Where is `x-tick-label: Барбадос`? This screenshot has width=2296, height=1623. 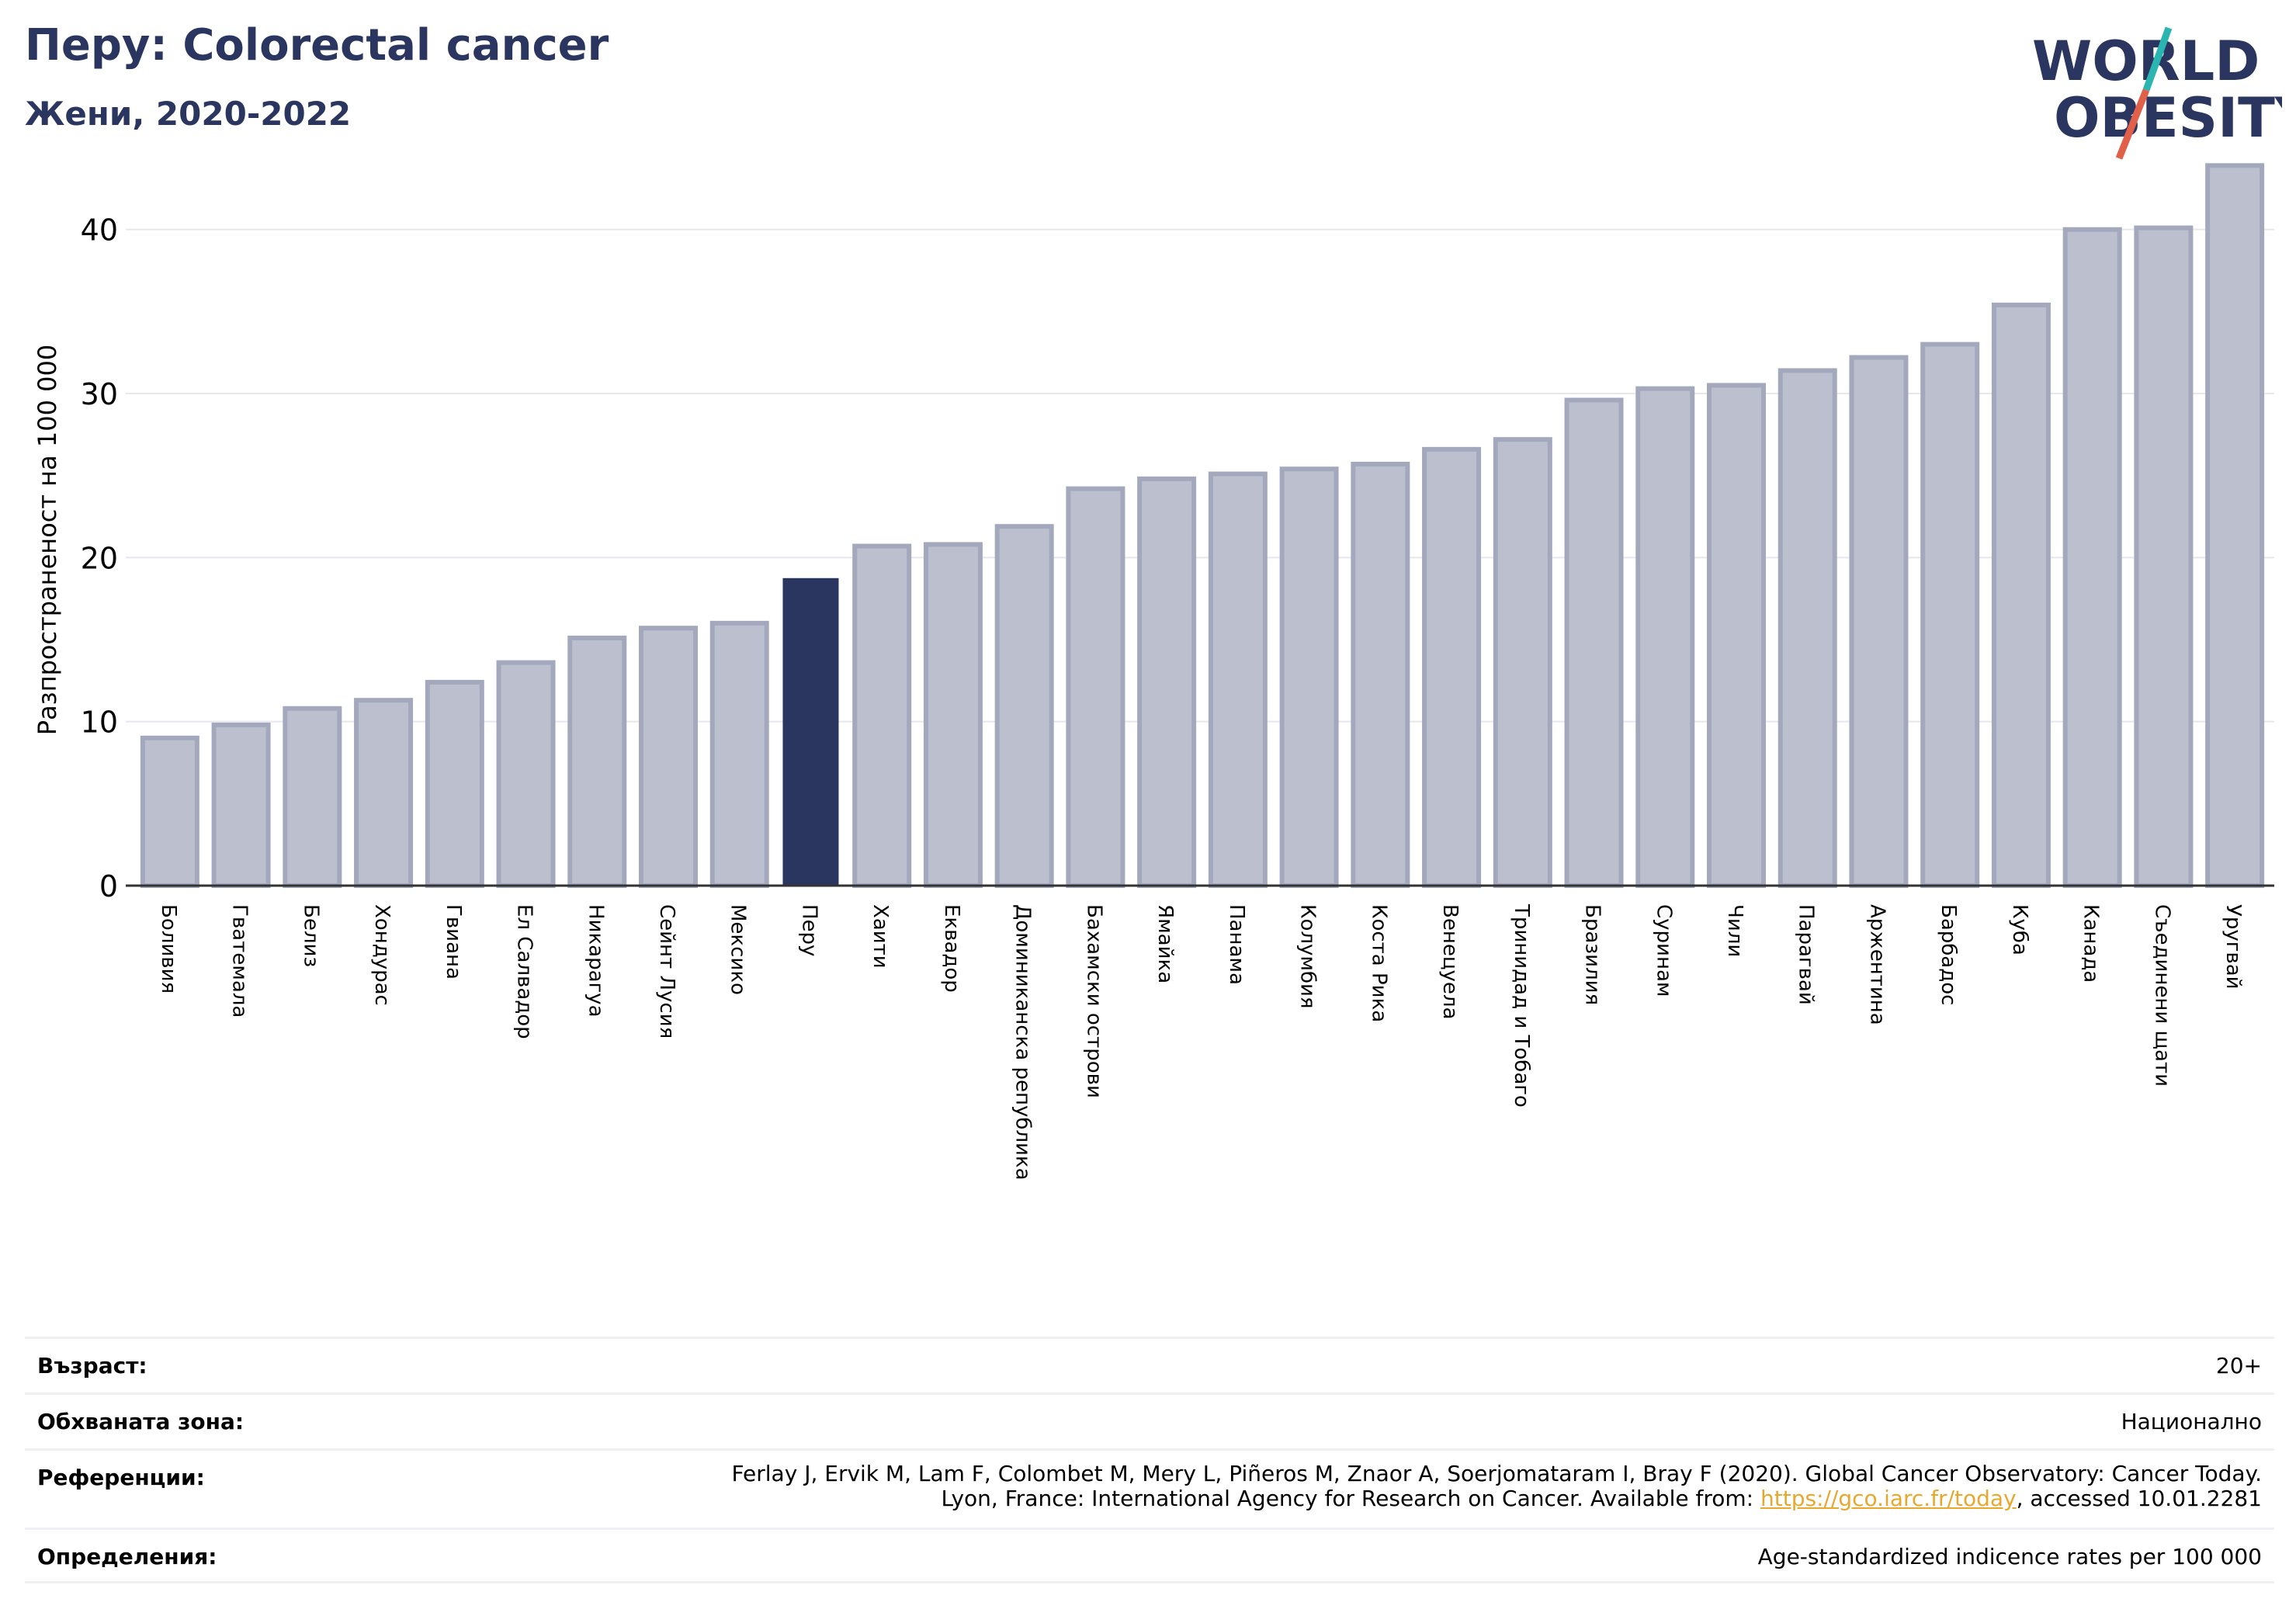 x-tick-label: Барбадос is located at coordinates (1948, 954).